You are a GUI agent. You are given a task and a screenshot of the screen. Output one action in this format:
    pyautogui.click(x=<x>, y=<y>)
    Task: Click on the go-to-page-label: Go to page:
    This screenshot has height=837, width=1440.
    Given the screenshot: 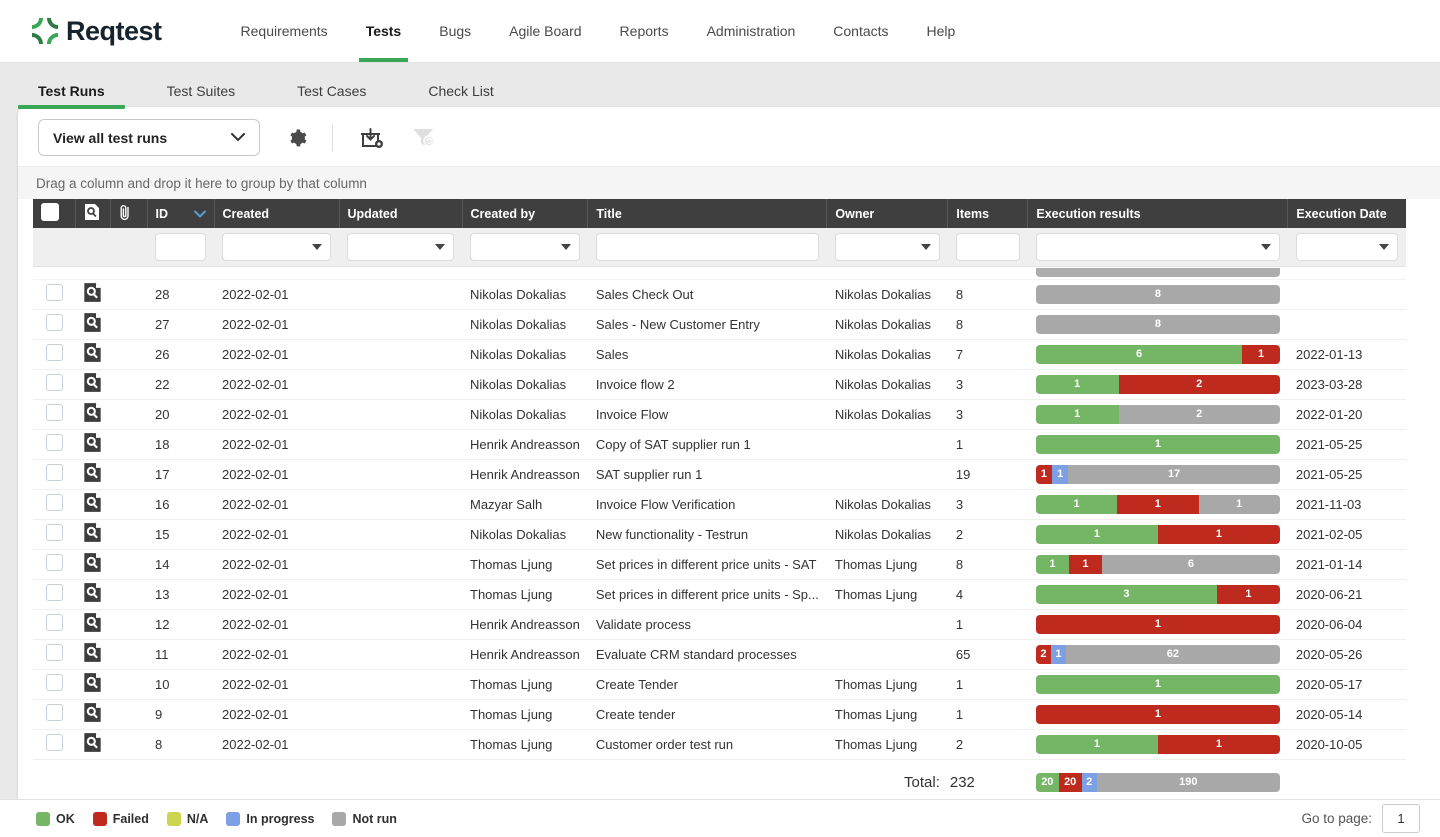 What is the action you would take?
    pyautogui.click(x=1336, y=818)
    